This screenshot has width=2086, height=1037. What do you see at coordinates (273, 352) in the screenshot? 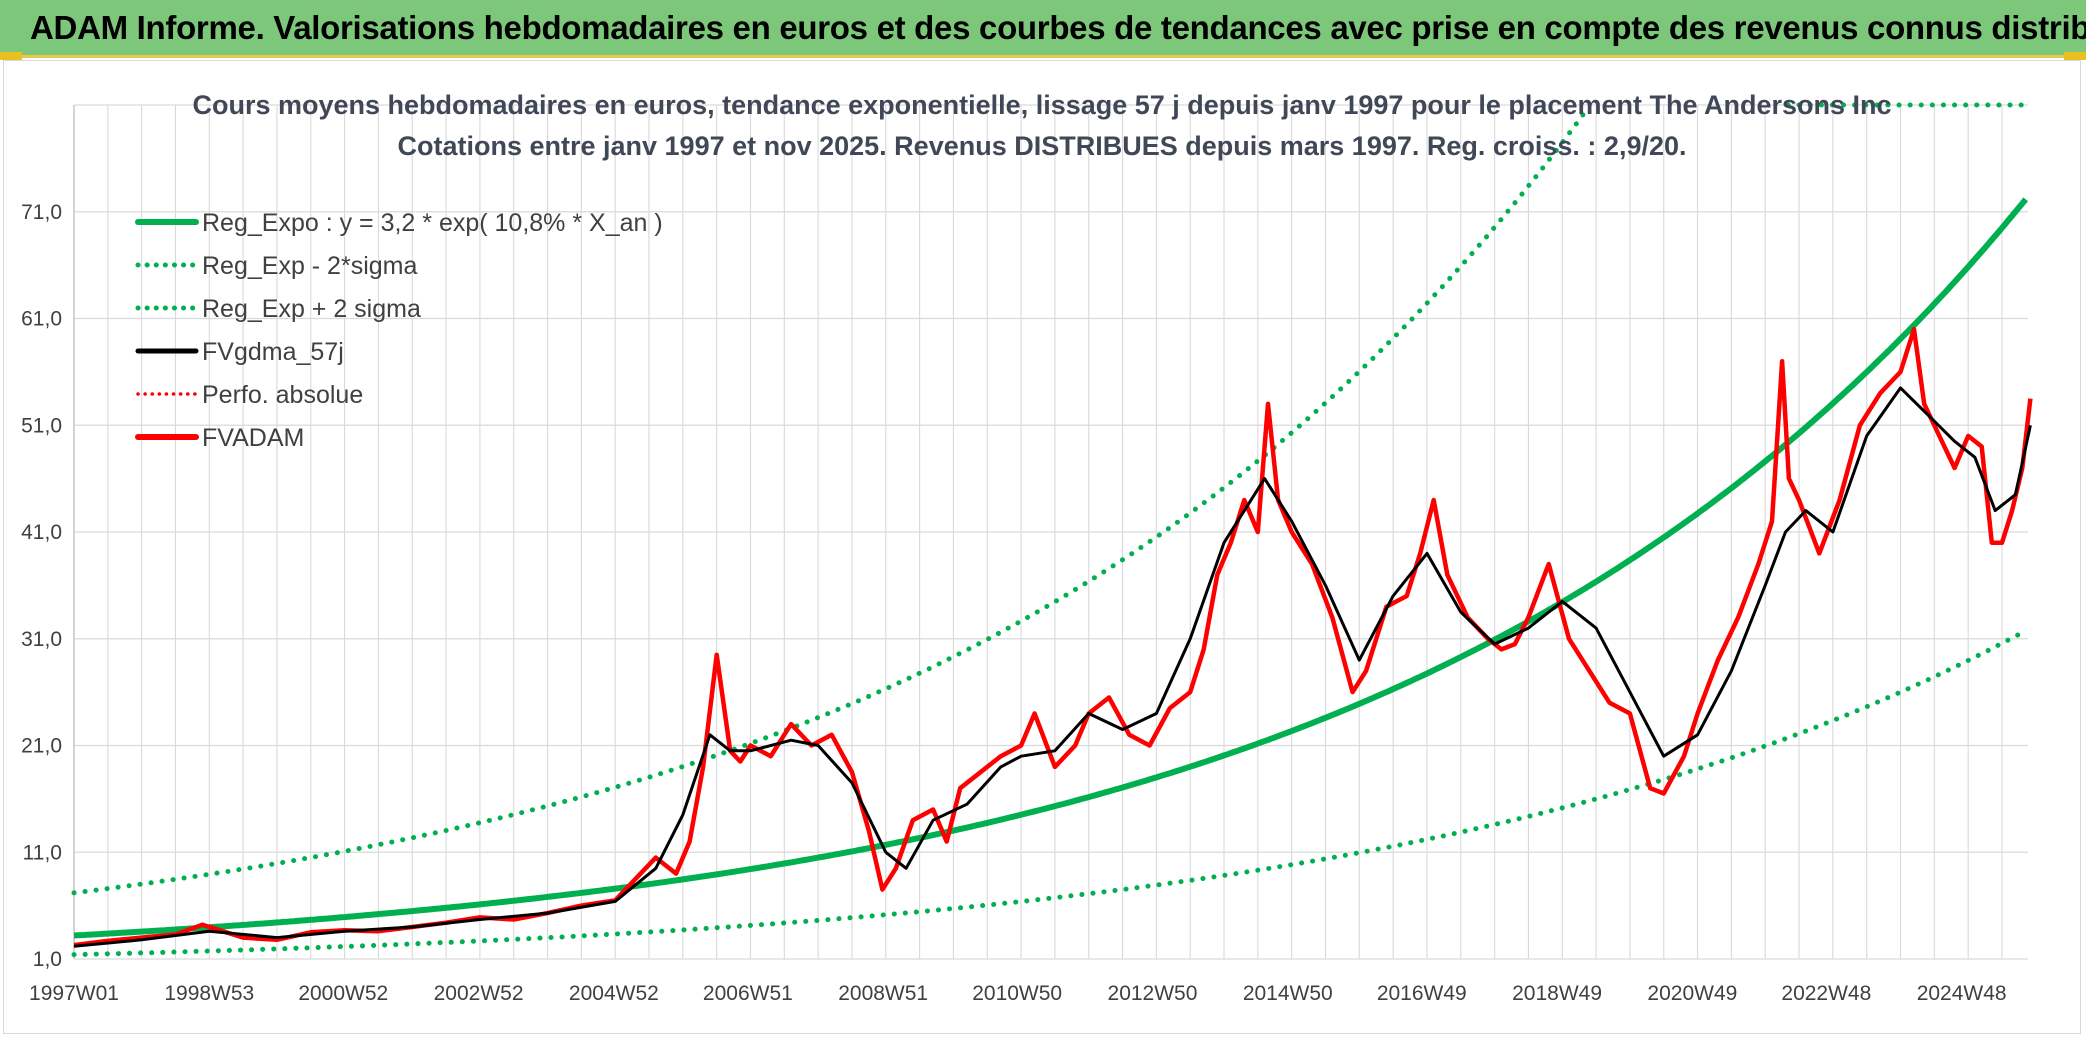
I see `legend-label: FVgdma_57j` at bounding box center [273, 352].